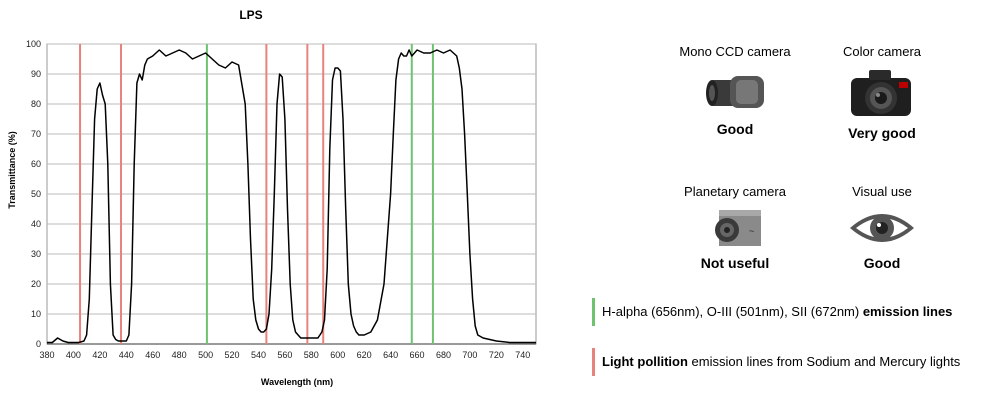  I want to click on camera-rating: Very good, so click(882, 133).